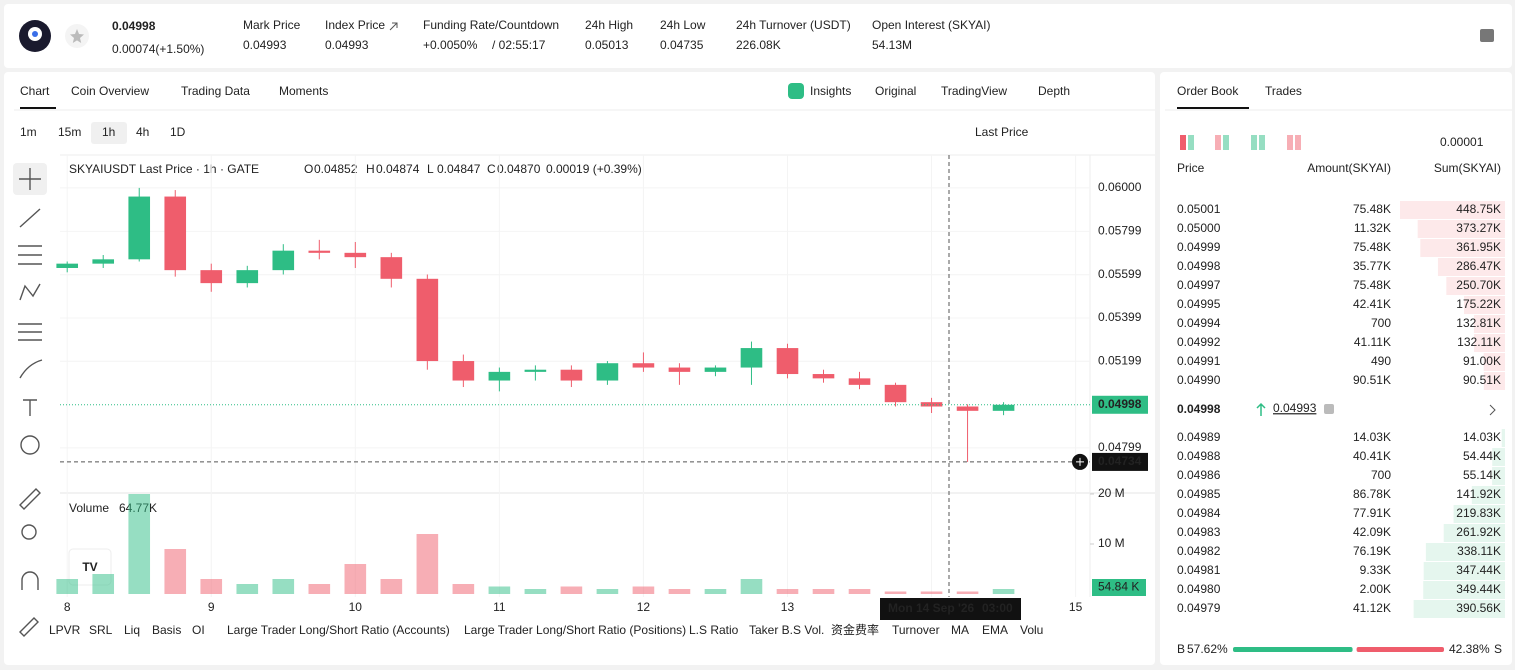 This screenshot has height=670, width=1515. I want to click on zoom-tool, so click(29, 532).